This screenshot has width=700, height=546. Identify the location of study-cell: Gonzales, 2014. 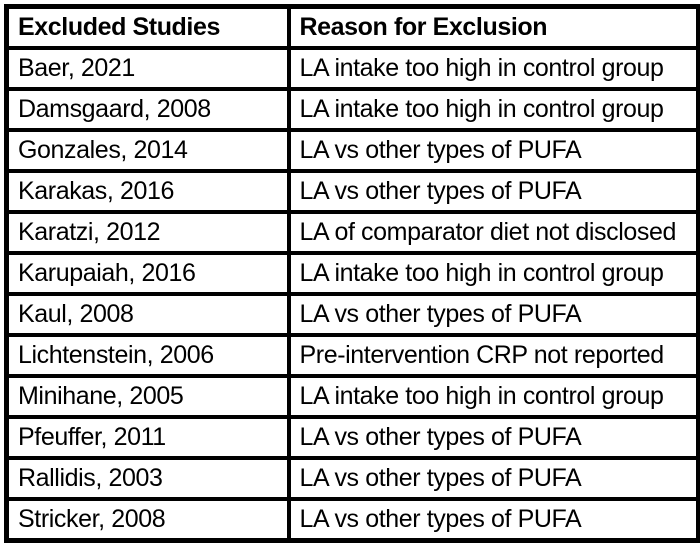
(147, 150).